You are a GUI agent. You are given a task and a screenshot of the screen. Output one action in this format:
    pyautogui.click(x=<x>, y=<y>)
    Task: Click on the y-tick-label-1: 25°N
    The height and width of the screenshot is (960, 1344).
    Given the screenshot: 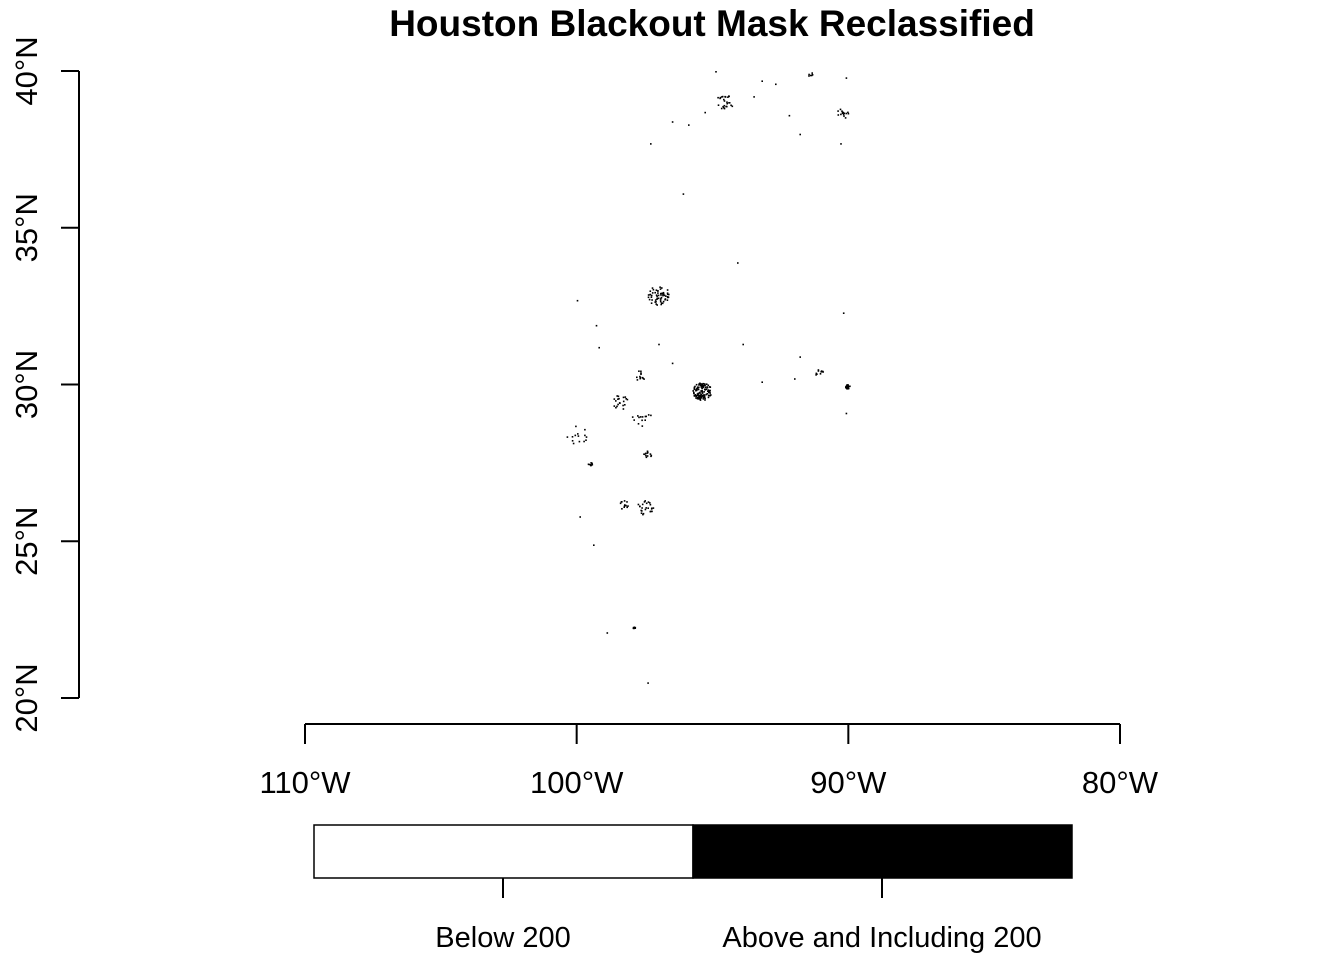 What is the action you would take?
    pyautogui.click(x=26, y=541)
    